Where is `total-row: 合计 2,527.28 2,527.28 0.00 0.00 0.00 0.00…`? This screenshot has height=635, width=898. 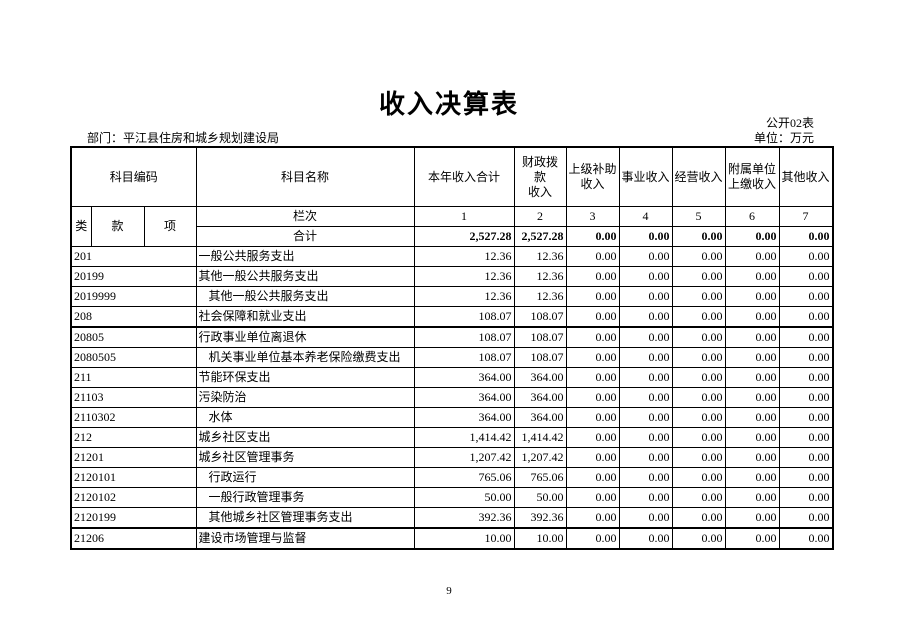
total-row: 合计 2,527.28 2,527.28 0.00 0.00 0.00 0.00… is located at coordinates (452, 236).